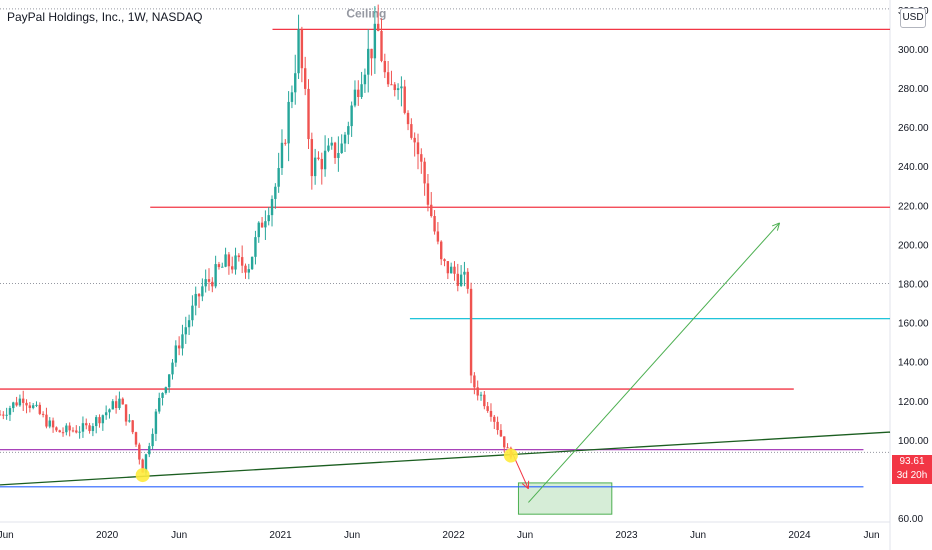  I want to click on projection-up-arrow-head, so click(778, 226).